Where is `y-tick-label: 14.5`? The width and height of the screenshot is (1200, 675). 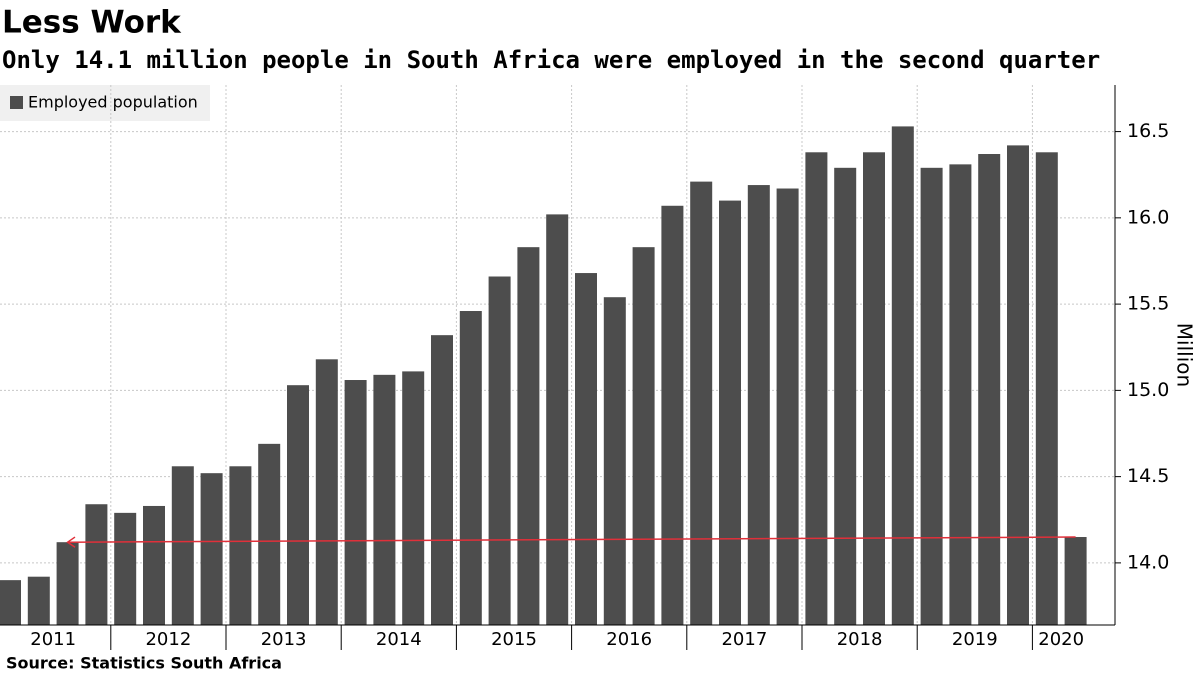
y-tick-label: 14.5 is located at coordinates (1148, 476).